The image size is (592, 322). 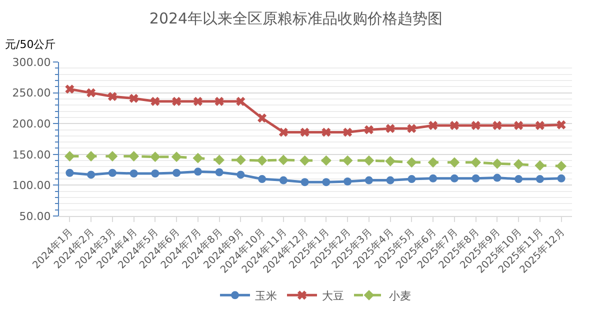 What do you see at coordinates (30, 44) in the screenshot?
I see `y-axis-title: 元/50公斤` at bounding box center [30, 44].